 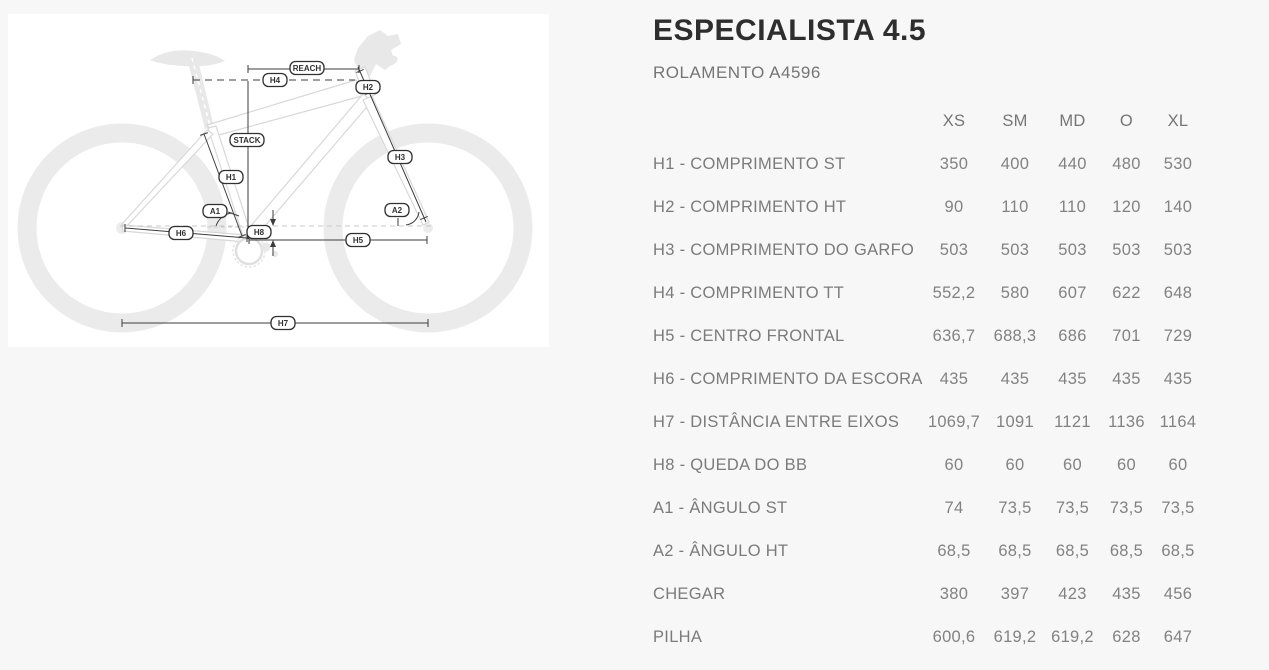 I want to click on diagram-label-a2: A2, so click(x=397, y=210).